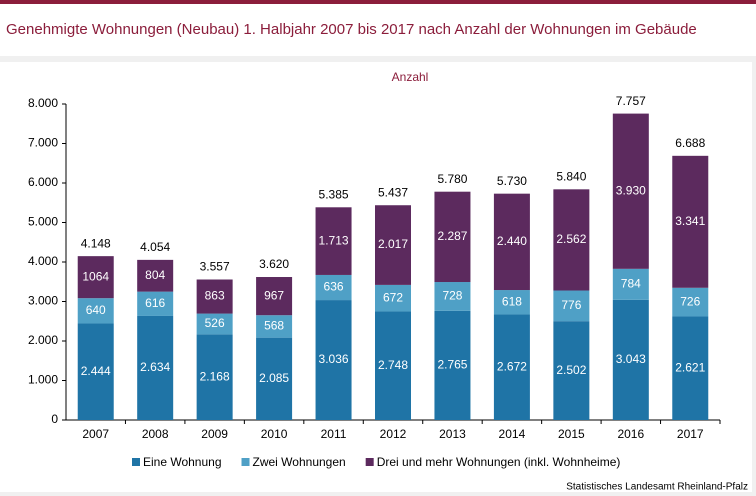 The height and width of the screenshot is (496, 756). I want to click on top-bar, so click(378, 2).